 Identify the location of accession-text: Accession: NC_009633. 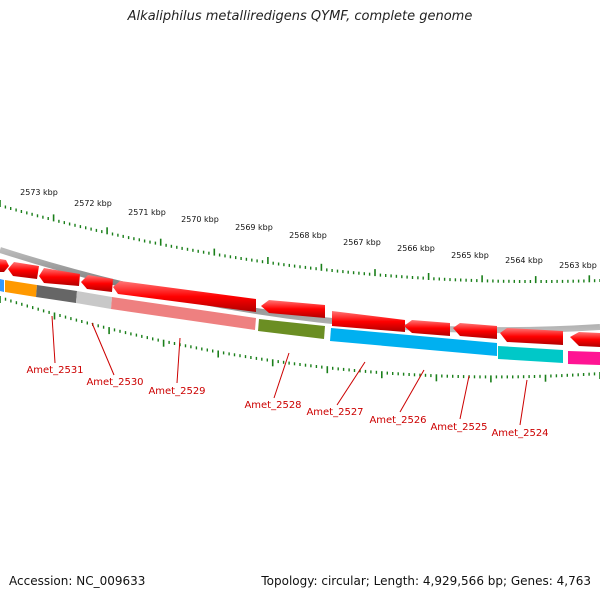
(77, 581).